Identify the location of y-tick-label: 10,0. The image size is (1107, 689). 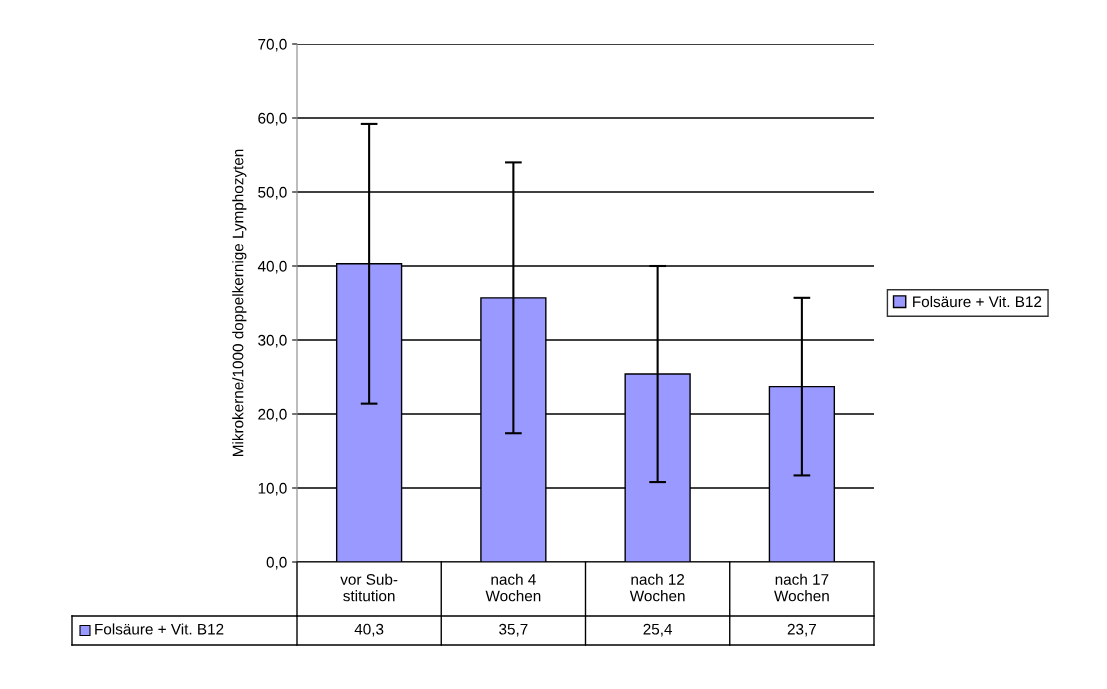
(272, 489).